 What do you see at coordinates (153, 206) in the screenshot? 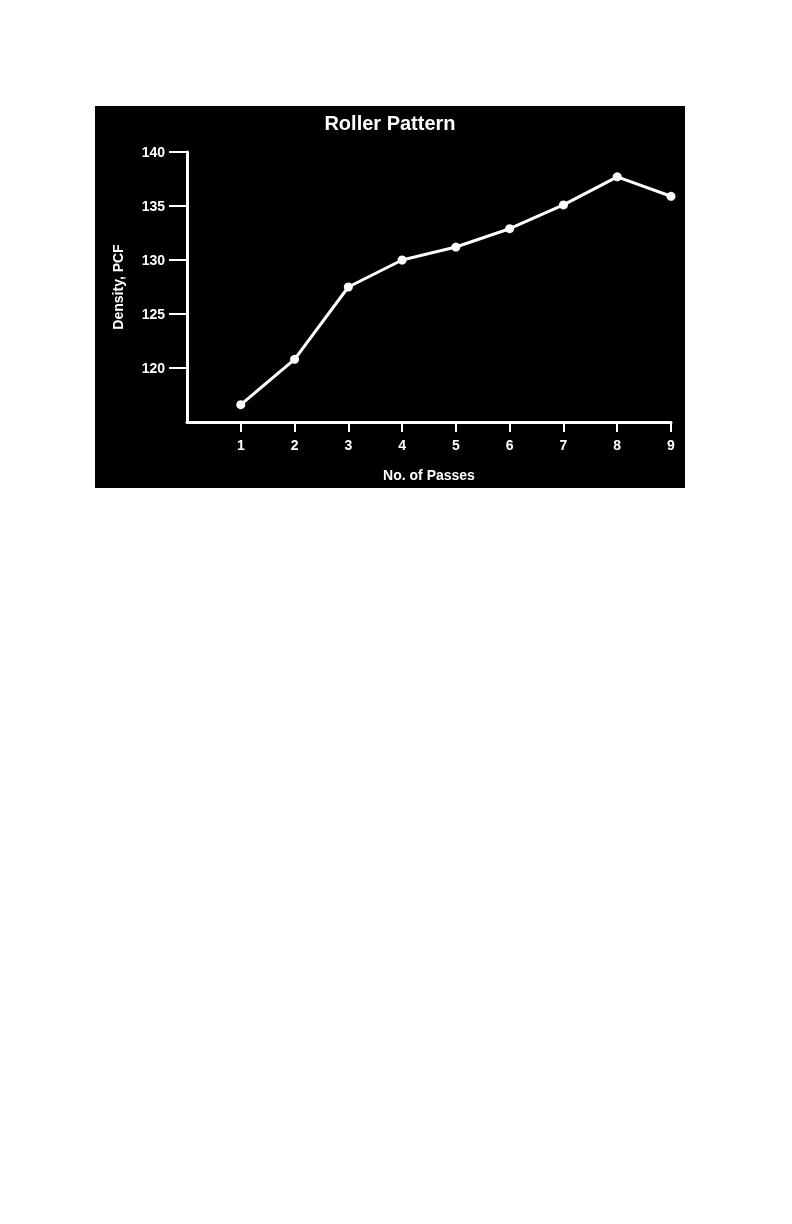
I see `y-tick-label: 135` at bounding box center [153, 206].